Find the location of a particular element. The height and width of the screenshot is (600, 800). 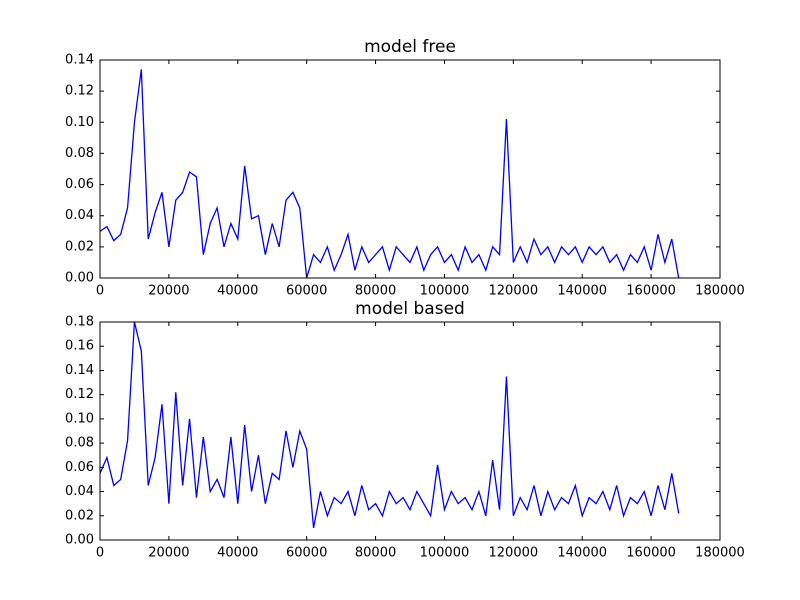

chart-title: model based is located at coordinates (410, 309).